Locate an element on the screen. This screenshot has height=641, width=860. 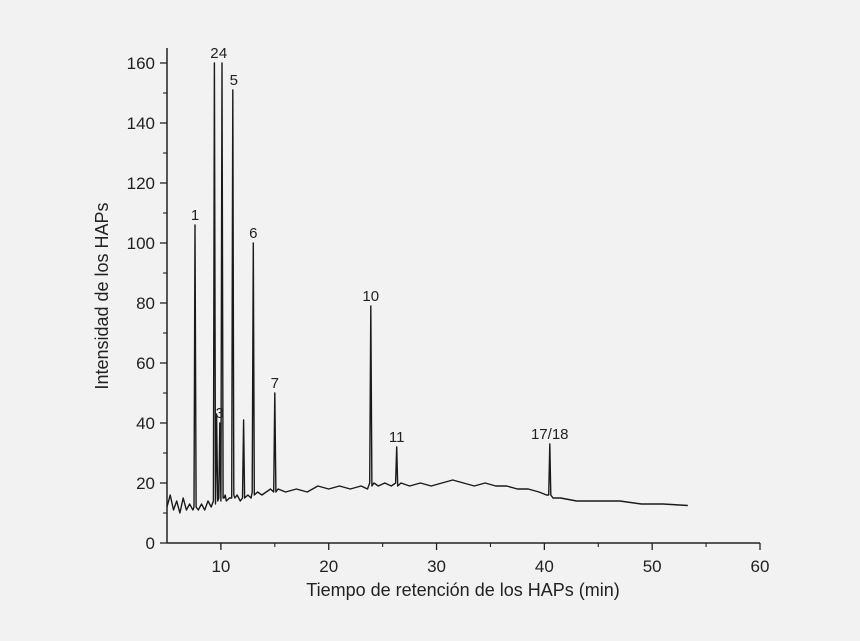
x-axis-title: Tiempo de retención de los HAPs (min) is located at coordinates (462, 590).